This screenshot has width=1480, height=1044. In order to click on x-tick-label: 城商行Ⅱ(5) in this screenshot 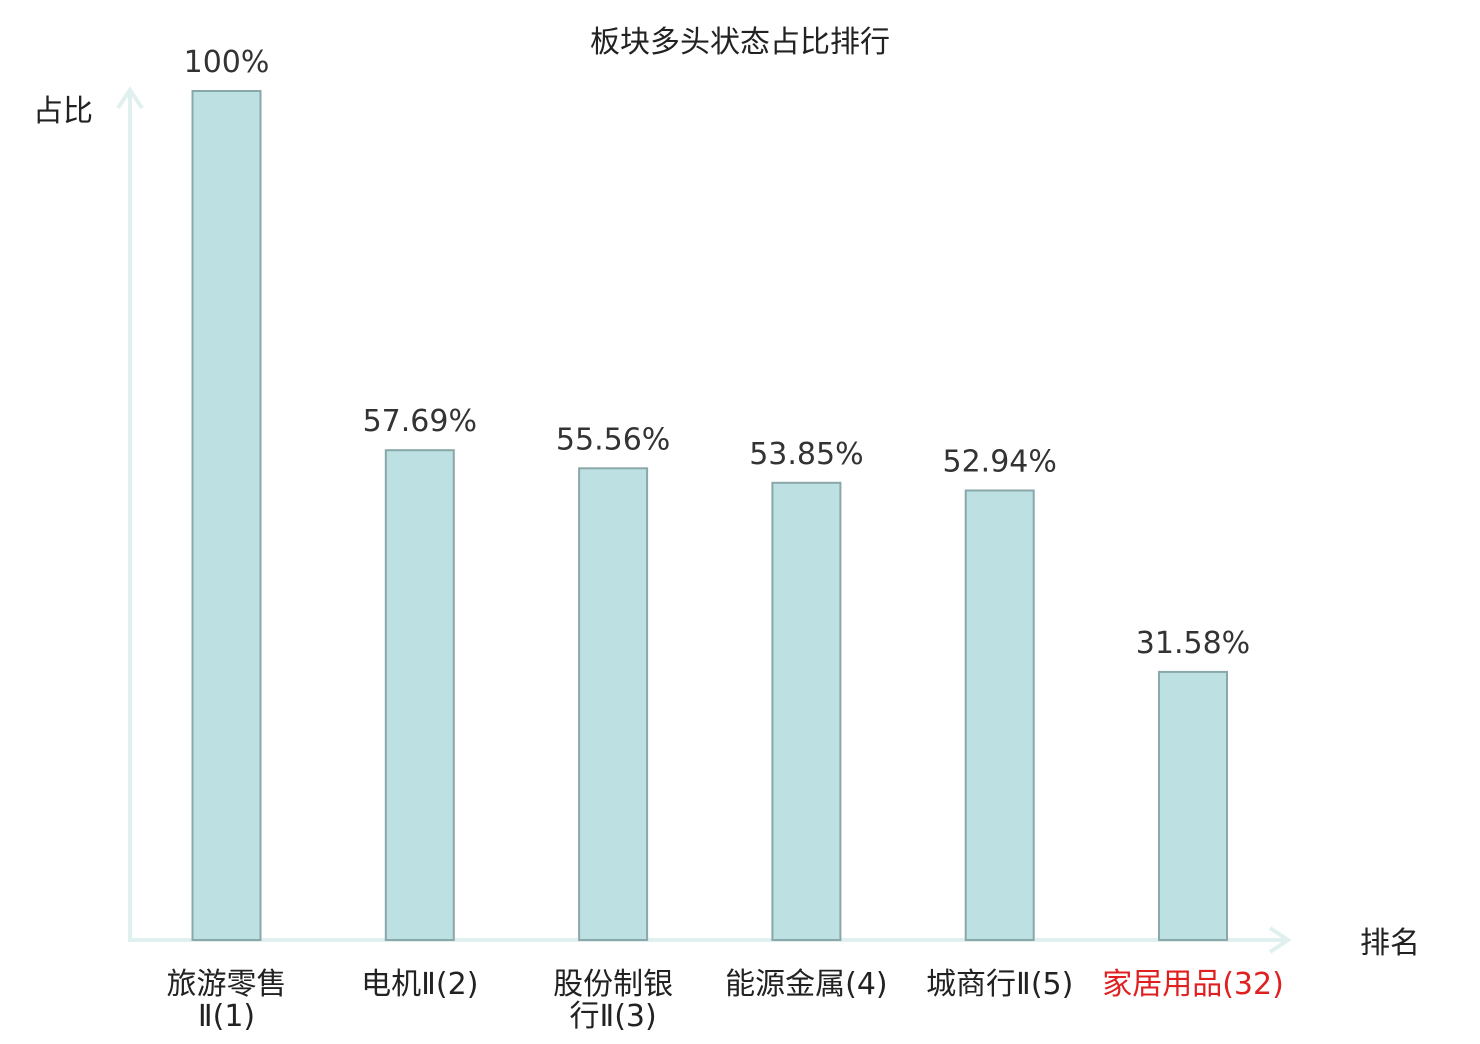, I will do `click(999, 984)`.